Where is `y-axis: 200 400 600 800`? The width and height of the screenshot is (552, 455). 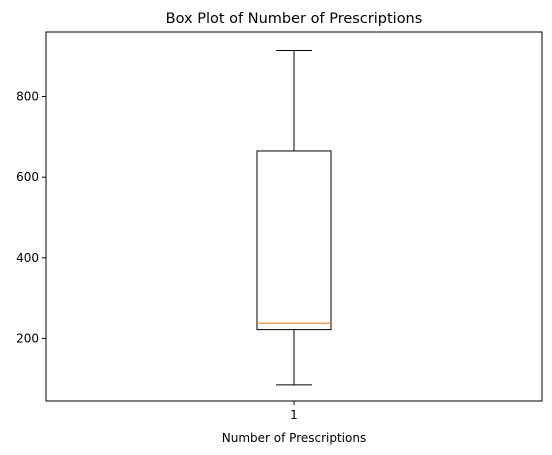
y-axis: 200 400 600 800 is located at coordinates (31, 217).